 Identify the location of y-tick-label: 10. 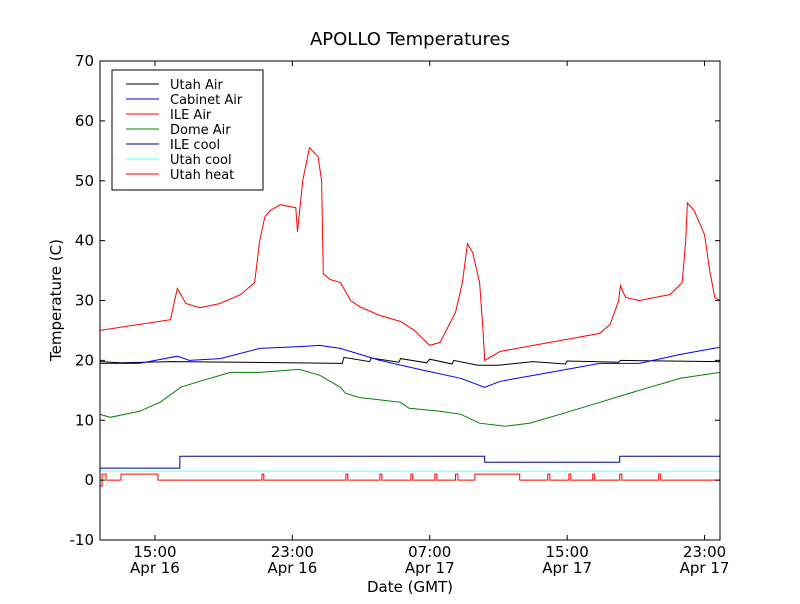
(84, 420).